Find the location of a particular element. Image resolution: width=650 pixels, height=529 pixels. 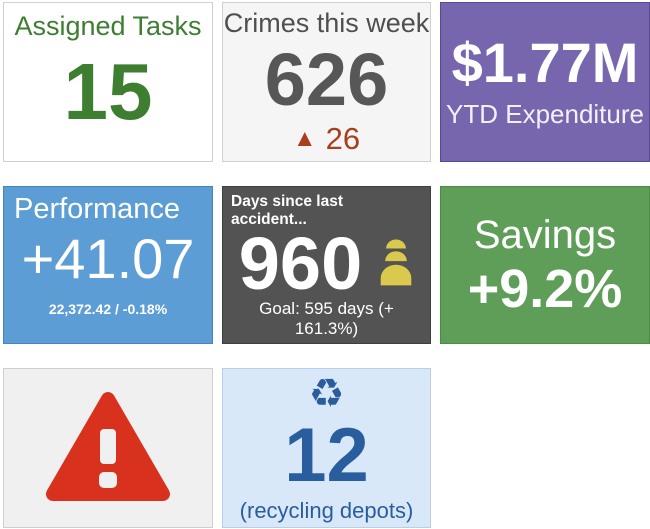

expenditure-value: $1.77M is located at coordinates (545, 63).